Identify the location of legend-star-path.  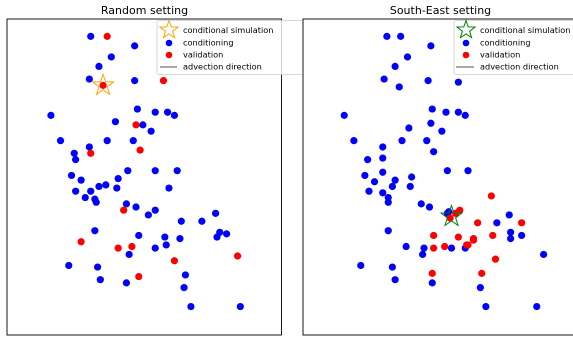
(169, 28).